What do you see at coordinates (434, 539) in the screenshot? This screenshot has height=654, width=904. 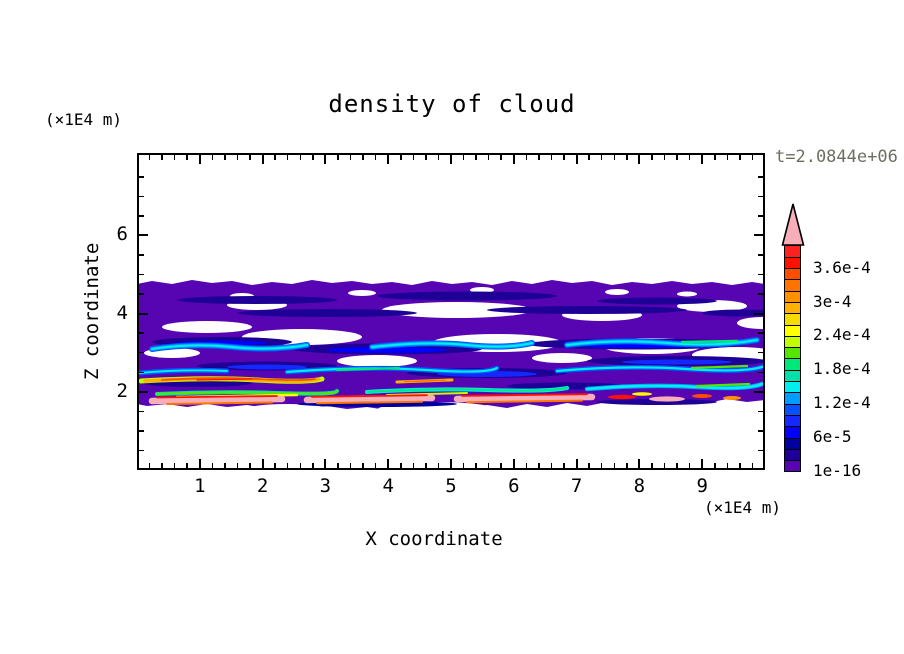 I see `x-axis-title: X coordinate` at bounding box center [434, 539].